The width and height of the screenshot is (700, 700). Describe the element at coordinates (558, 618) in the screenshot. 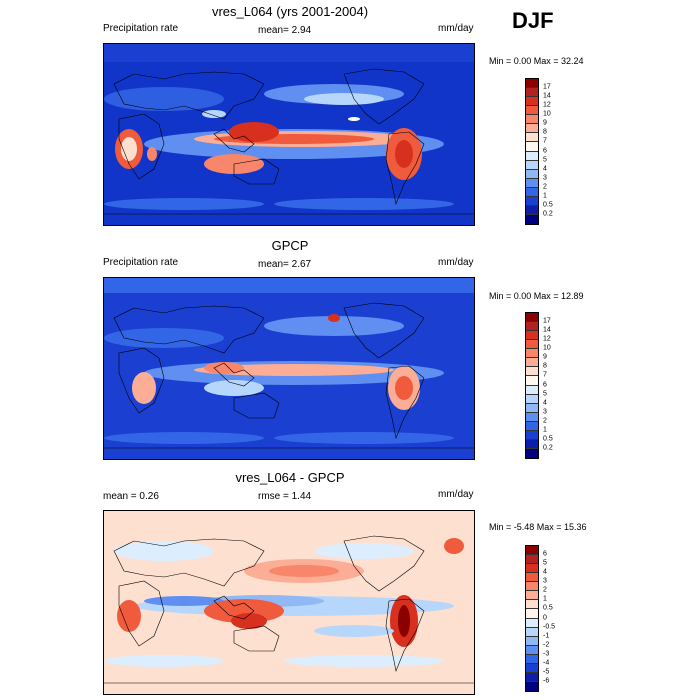

I see `panel-3-colorbar-labels: 6 5 4 3 2 1 0.5 0 -0.5 -1 -2 -3 -4 -5 -6` at that location.